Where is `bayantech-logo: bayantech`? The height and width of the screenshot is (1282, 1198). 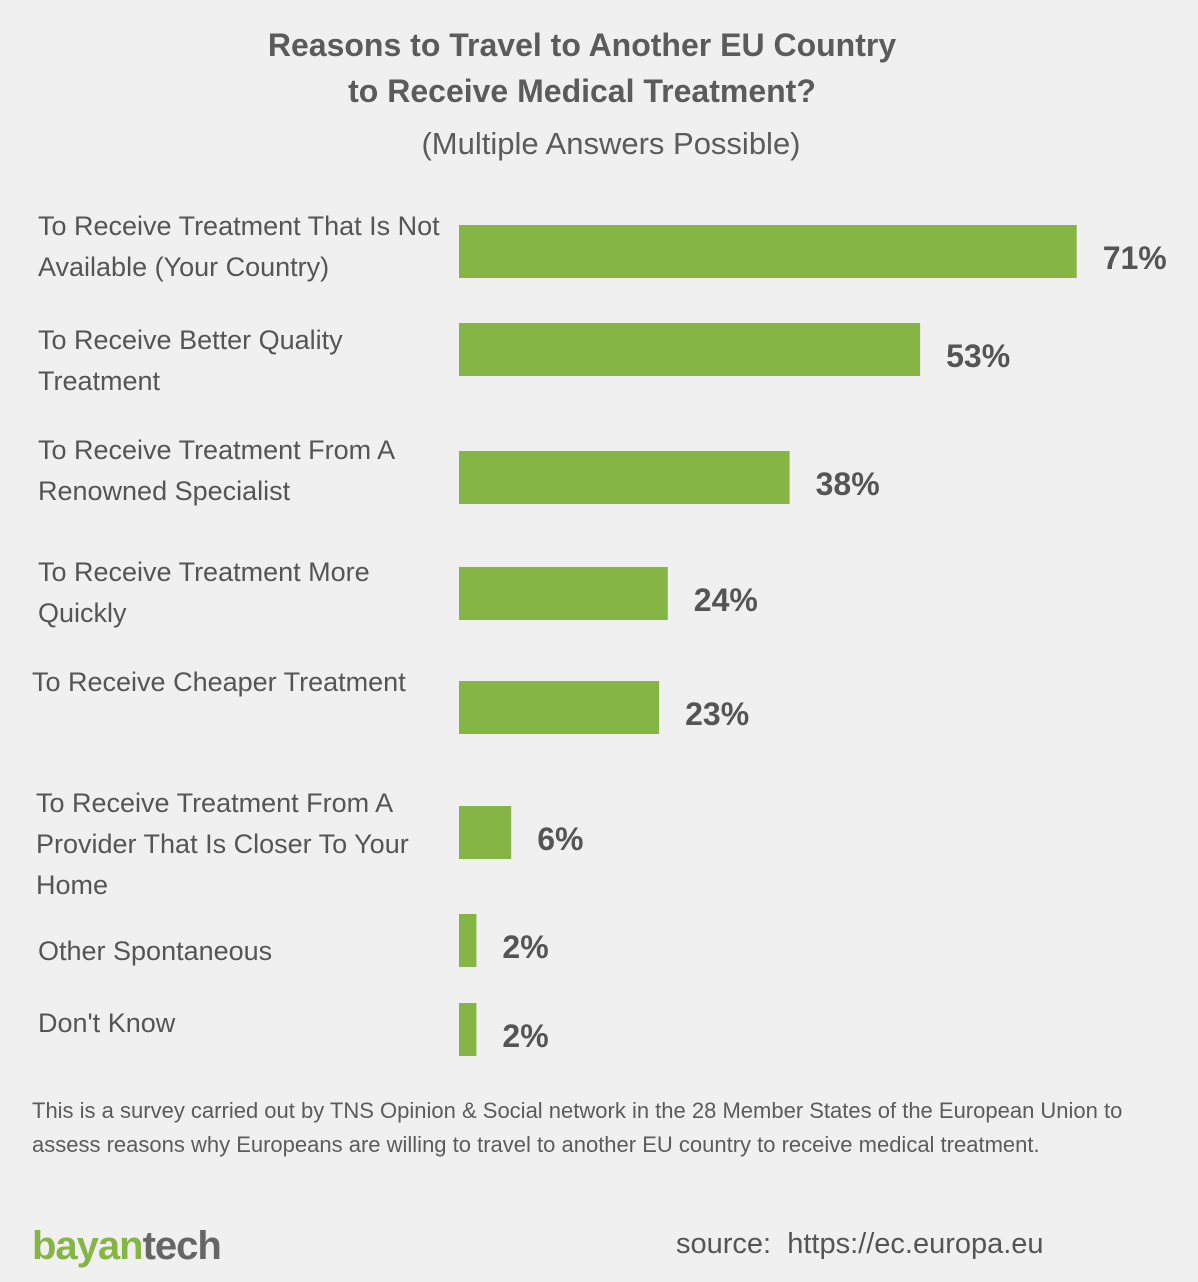 bayantech-logo: bayantech is located at coordinates (127, 1246).